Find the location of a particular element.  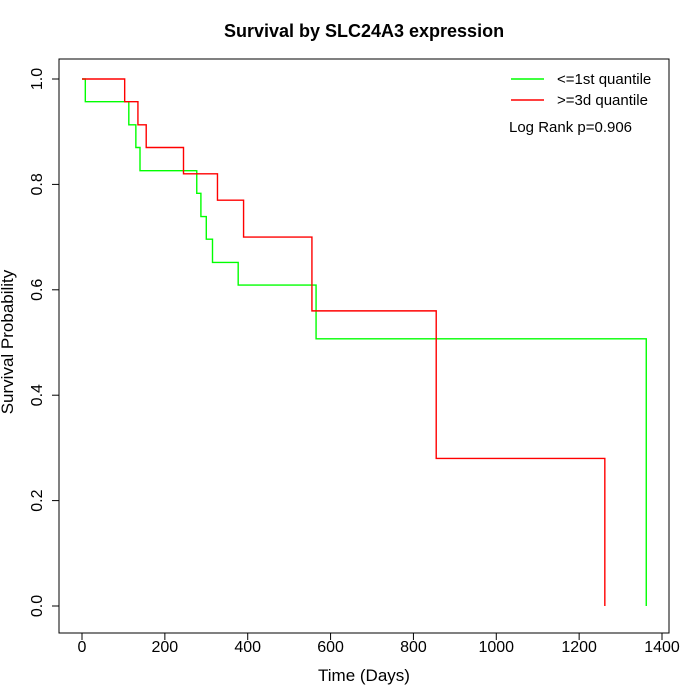

legend: <=1st quantile >=3d quantile is located at coordinates (581, 90).